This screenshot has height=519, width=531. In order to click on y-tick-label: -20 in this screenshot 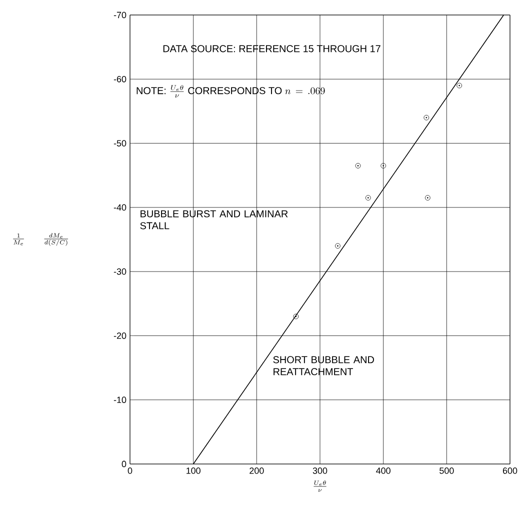, I will do `click(120, 335)`.